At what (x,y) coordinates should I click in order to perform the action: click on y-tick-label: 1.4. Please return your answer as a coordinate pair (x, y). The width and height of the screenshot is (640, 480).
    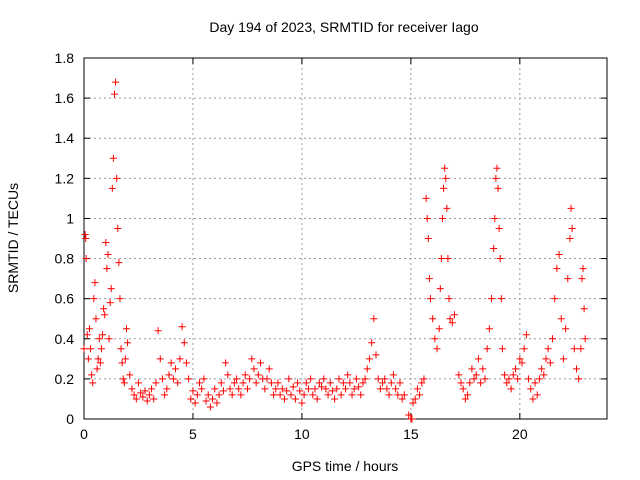
    Looking at the image, I should click on (65, 138).